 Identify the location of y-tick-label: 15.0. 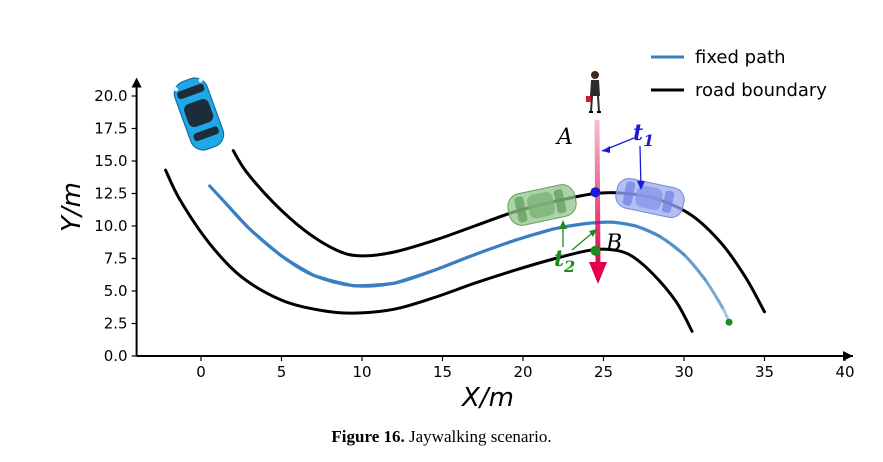
(110, 161).